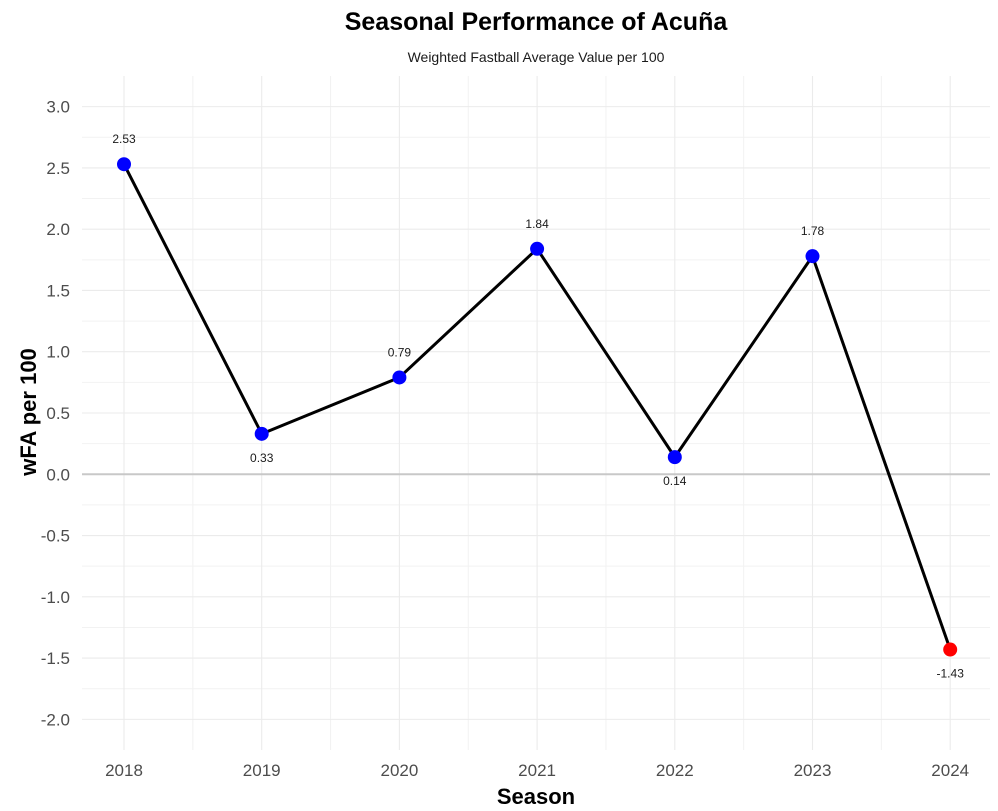  What do you see at coordinates (812, 256) in the screenshot?
I see `data-point-2023` at bounding box center [812, 256].